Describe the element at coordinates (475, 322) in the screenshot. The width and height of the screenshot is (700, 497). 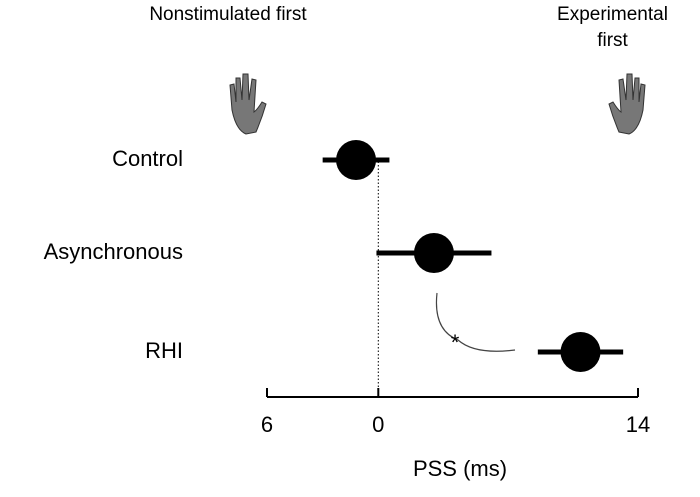
I see `significance-curve` at that location.